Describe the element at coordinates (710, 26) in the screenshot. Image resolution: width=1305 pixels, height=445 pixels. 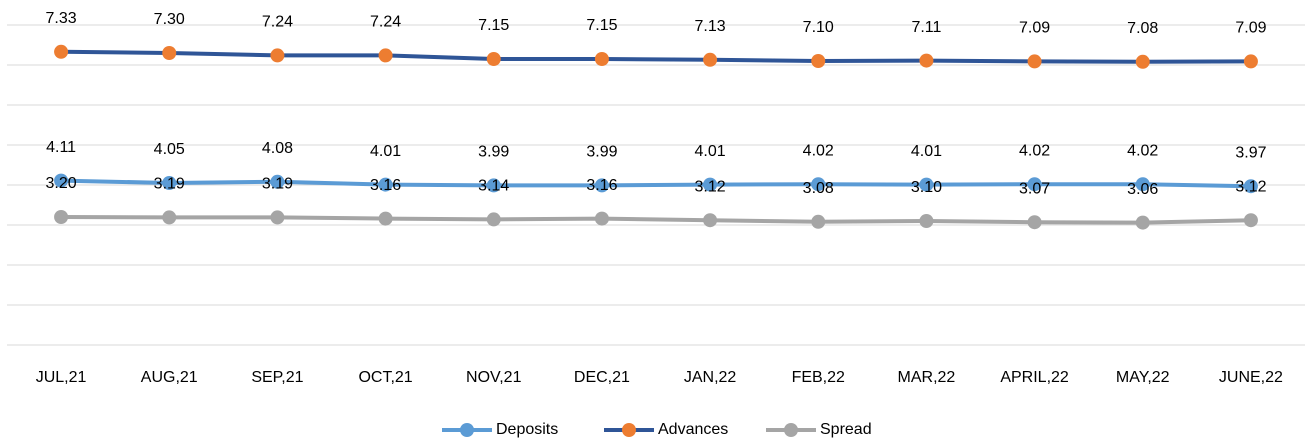
I see `data-label: 7.13` at that location.